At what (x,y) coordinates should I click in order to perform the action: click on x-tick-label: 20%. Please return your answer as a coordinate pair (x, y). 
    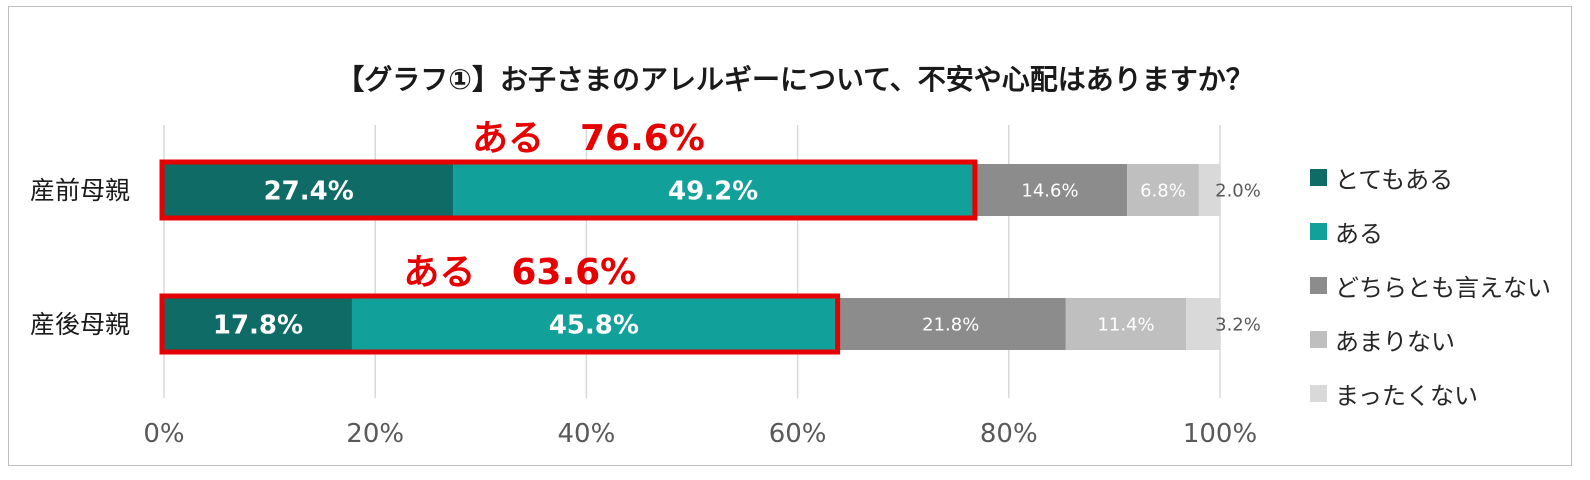
    Looking at the image, I should click on (375, 434).